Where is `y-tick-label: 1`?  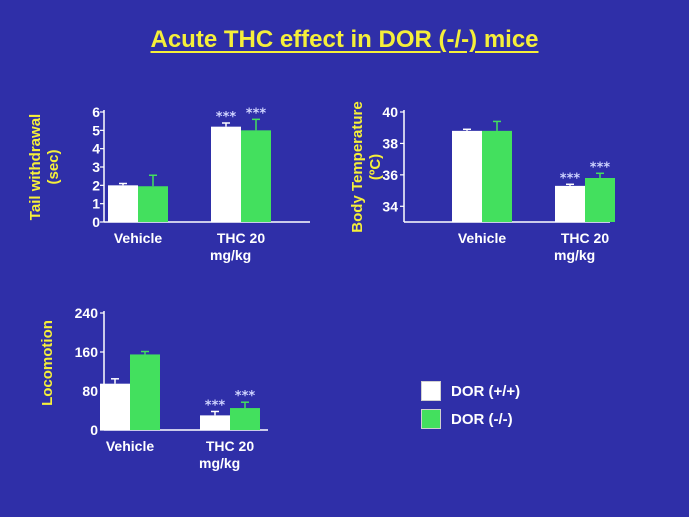 y-tick-label: 1 is located at coordinates (96, 204).